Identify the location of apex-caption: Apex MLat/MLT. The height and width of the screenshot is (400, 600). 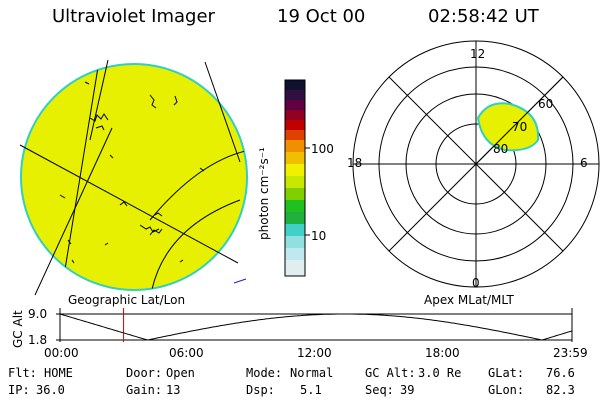
(469, 300).